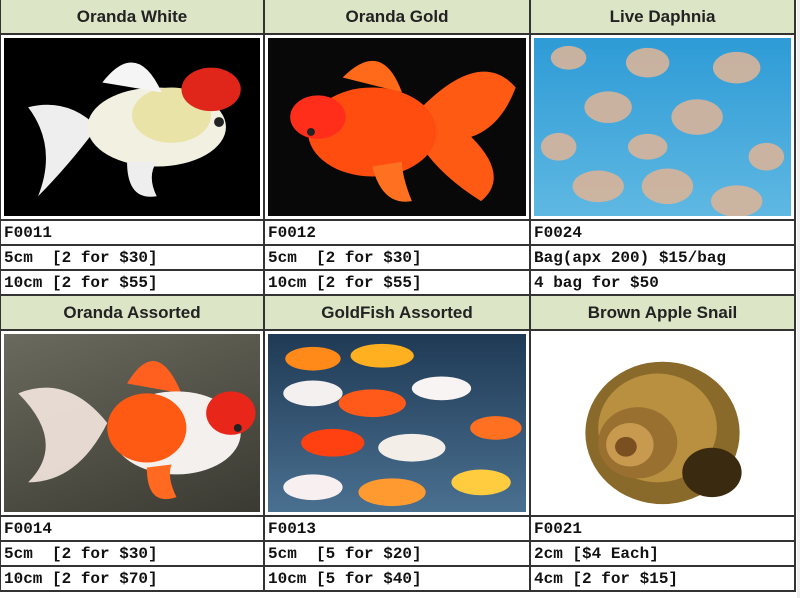 The width and height of the screenshot is (800, 598). What do you see at coordinates (133, 233) in the screenshot?
I see `product-code: F0011` at bounding box center [133, 233].